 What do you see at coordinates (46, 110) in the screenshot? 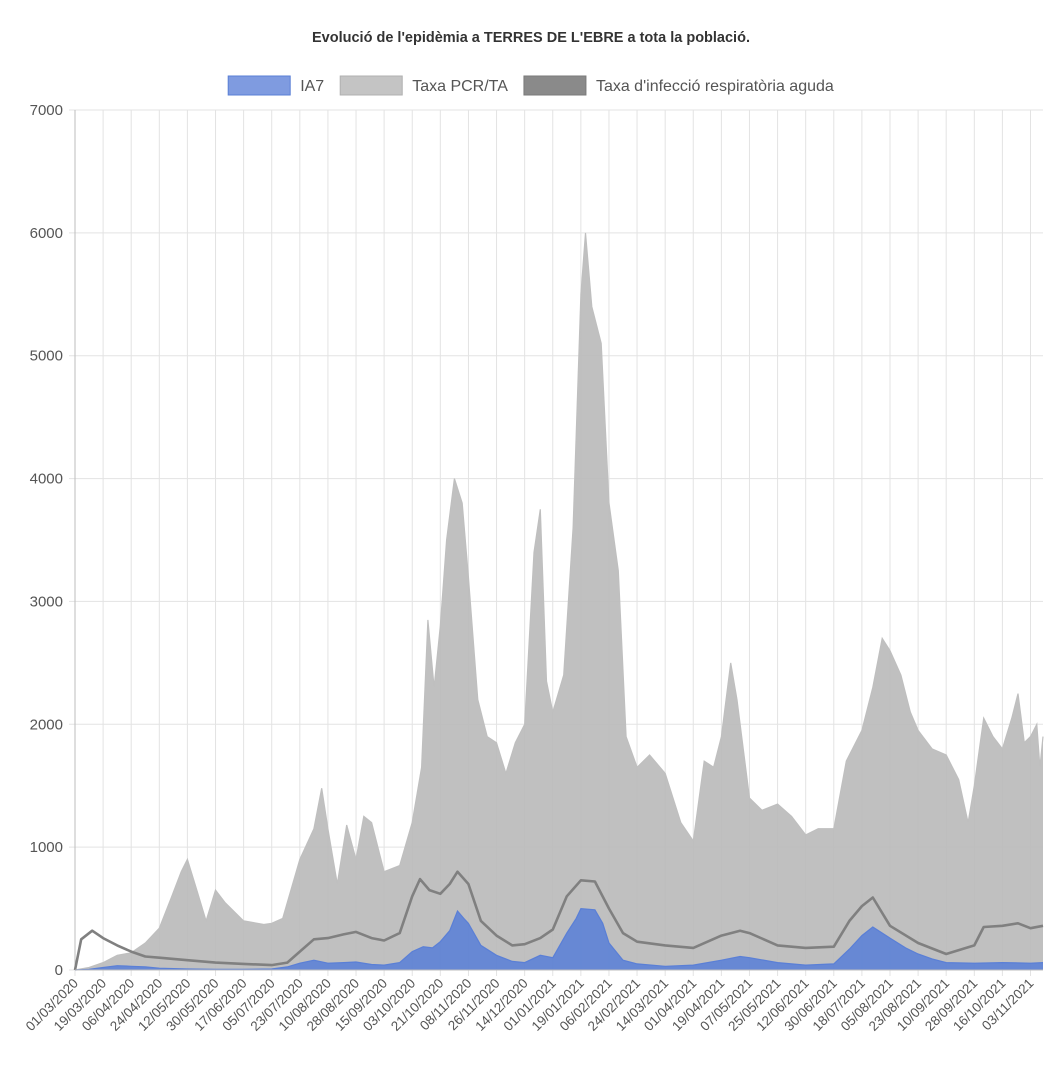
I see `y-tick-label: 7000` at bounding box center [46, 110].